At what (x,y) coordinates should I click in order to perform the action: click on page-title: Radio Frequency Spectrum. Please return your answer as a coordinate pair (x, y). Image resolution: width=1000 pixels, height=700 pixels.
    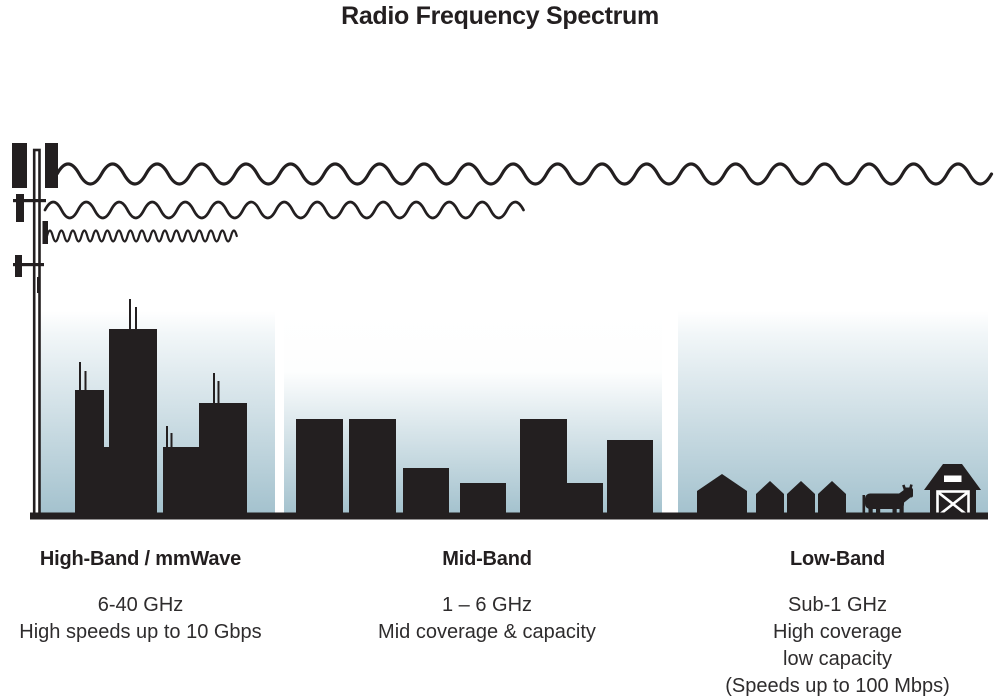
    Looking at the image, I should click on (500, 16).